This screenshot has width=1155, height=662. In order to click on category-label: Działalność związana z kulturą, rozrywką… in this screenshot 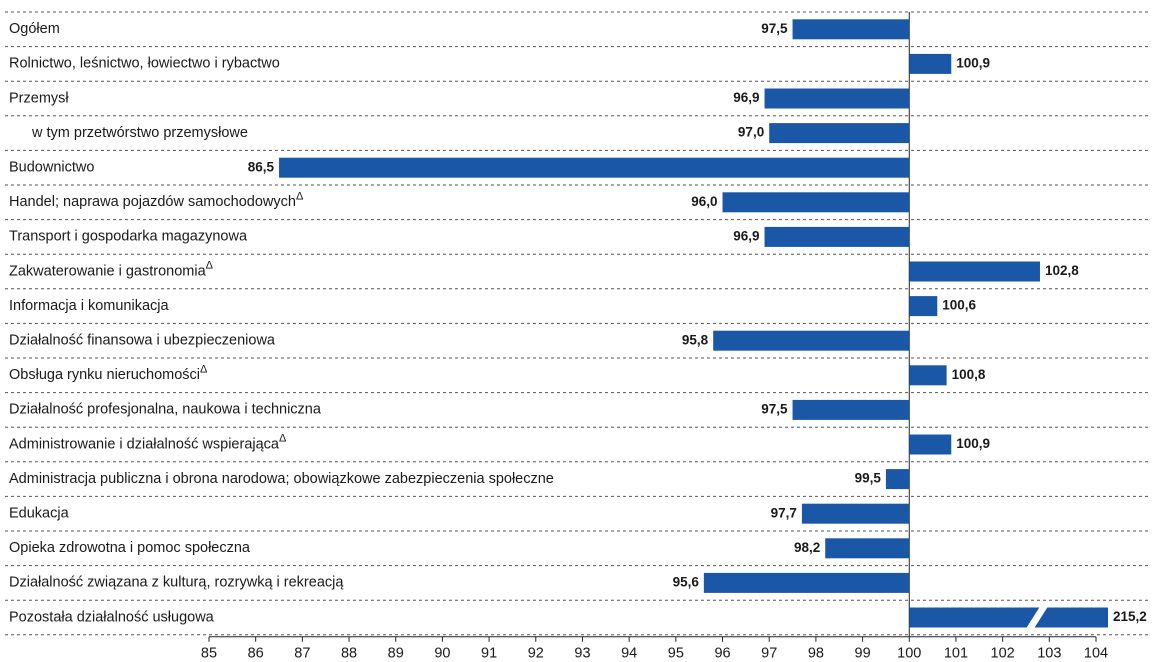, I will do `click(176, 583)`.